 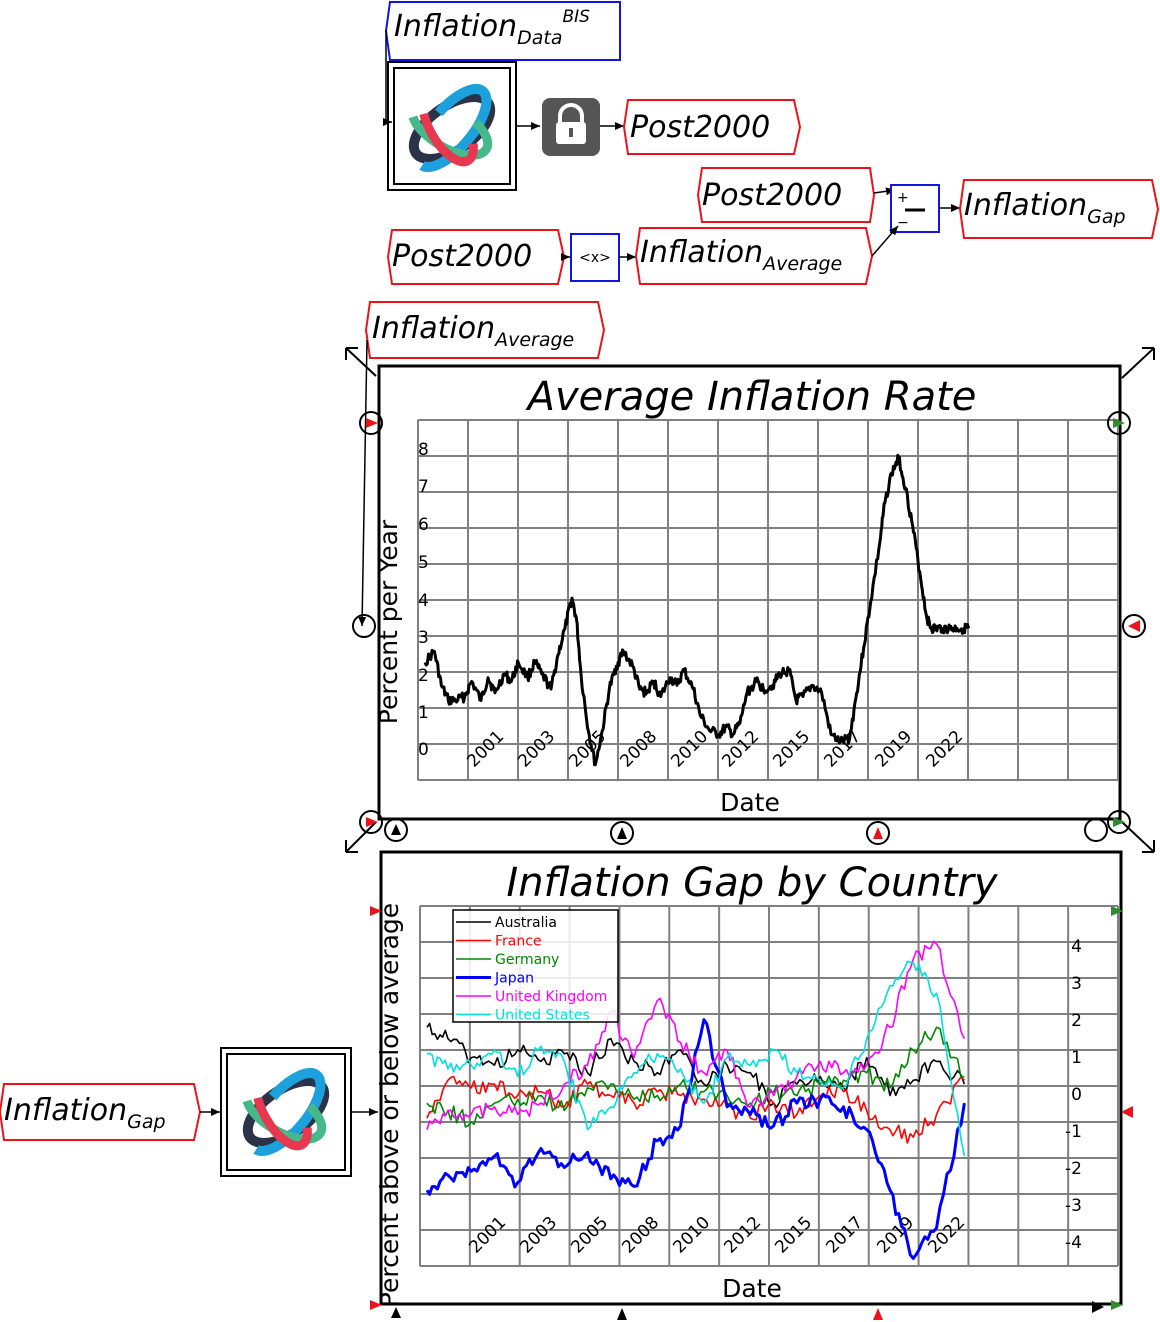 What do you see at coordinates (542, 1016) in the screenshot?
I see `legend-entry: United States` at bounding box center [542, 1016].